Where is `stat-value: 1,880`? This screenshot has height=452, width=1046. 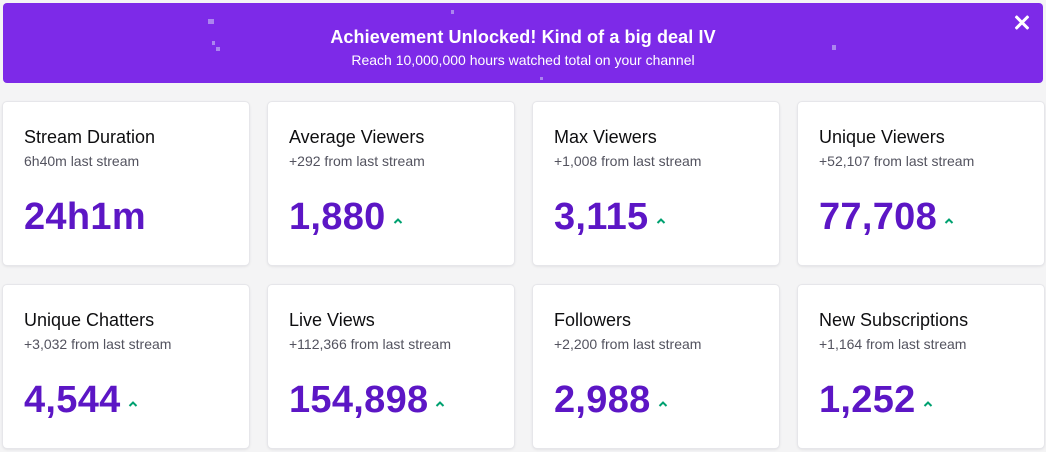
stat-value: 1,880 is located at coordinates (337, 217).